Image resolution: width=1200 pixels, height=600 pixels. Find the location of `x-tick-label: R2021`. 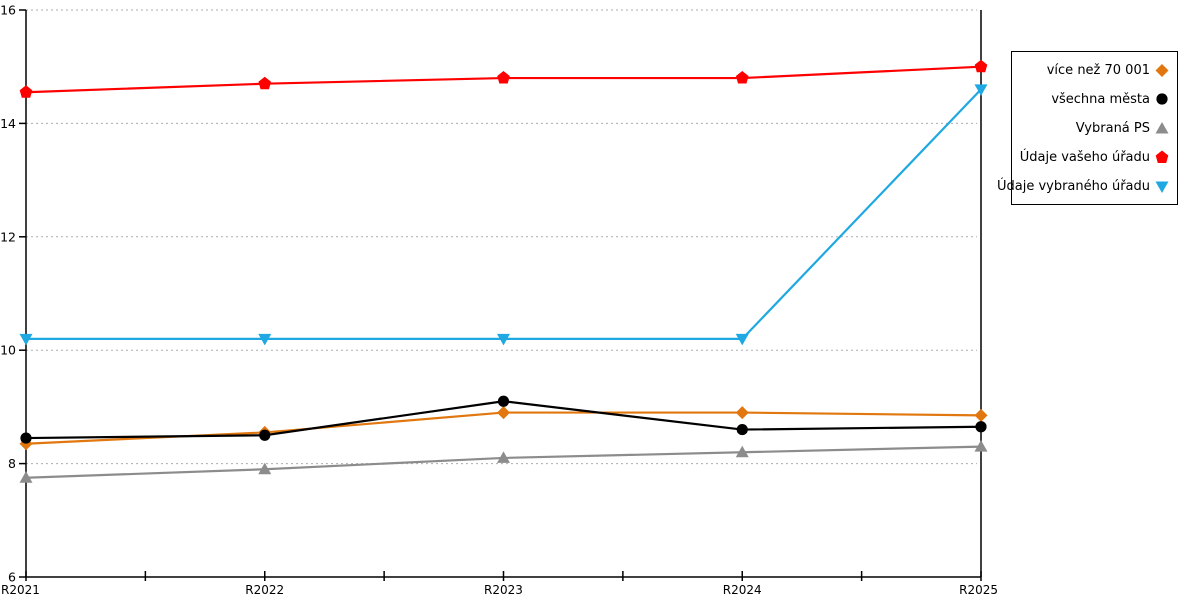

x-tick-label: R2021 is located at coordinates (20, 590).